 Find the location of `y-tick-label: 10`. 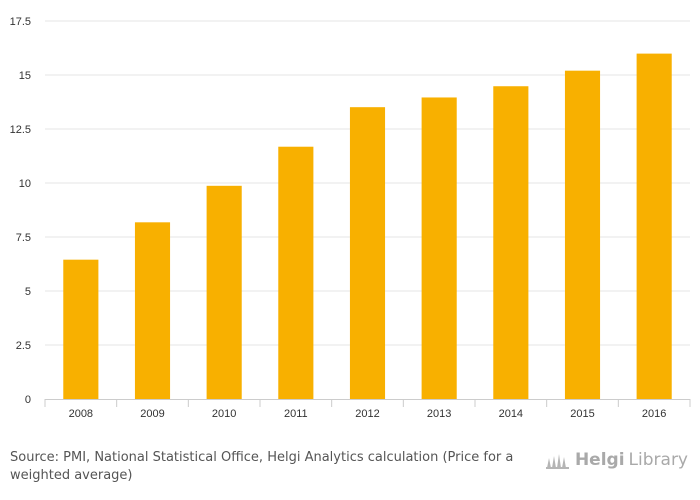

y-tick-label: 10 is located at coordinates (25, 184).